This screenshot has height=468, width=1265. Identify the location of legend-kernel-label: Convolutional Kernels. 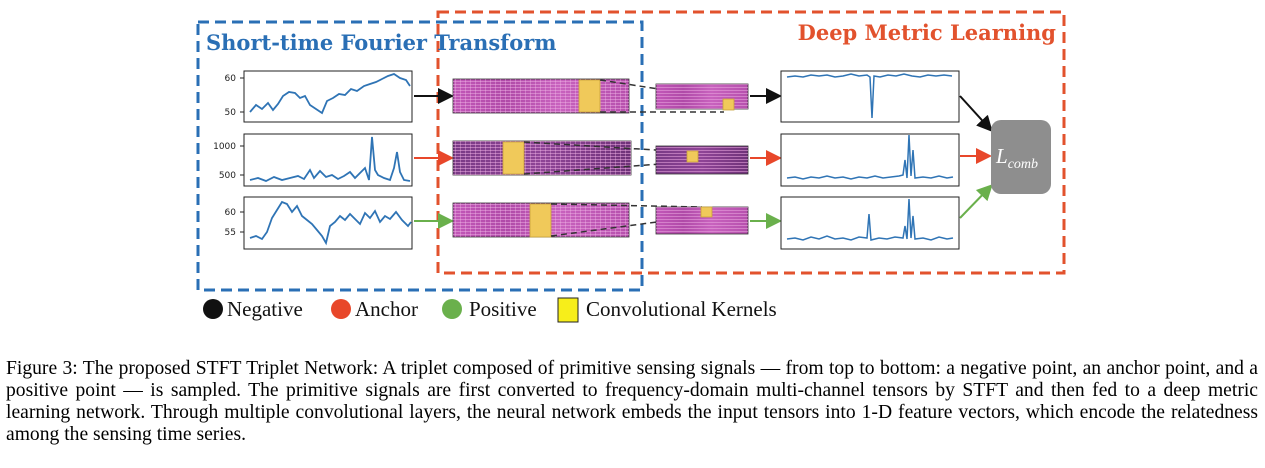
(681, 309).